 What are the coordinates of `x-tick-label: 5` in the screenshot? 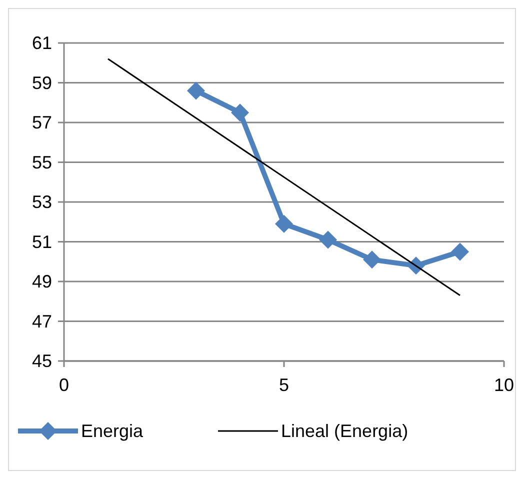 It's located at (284, 385).